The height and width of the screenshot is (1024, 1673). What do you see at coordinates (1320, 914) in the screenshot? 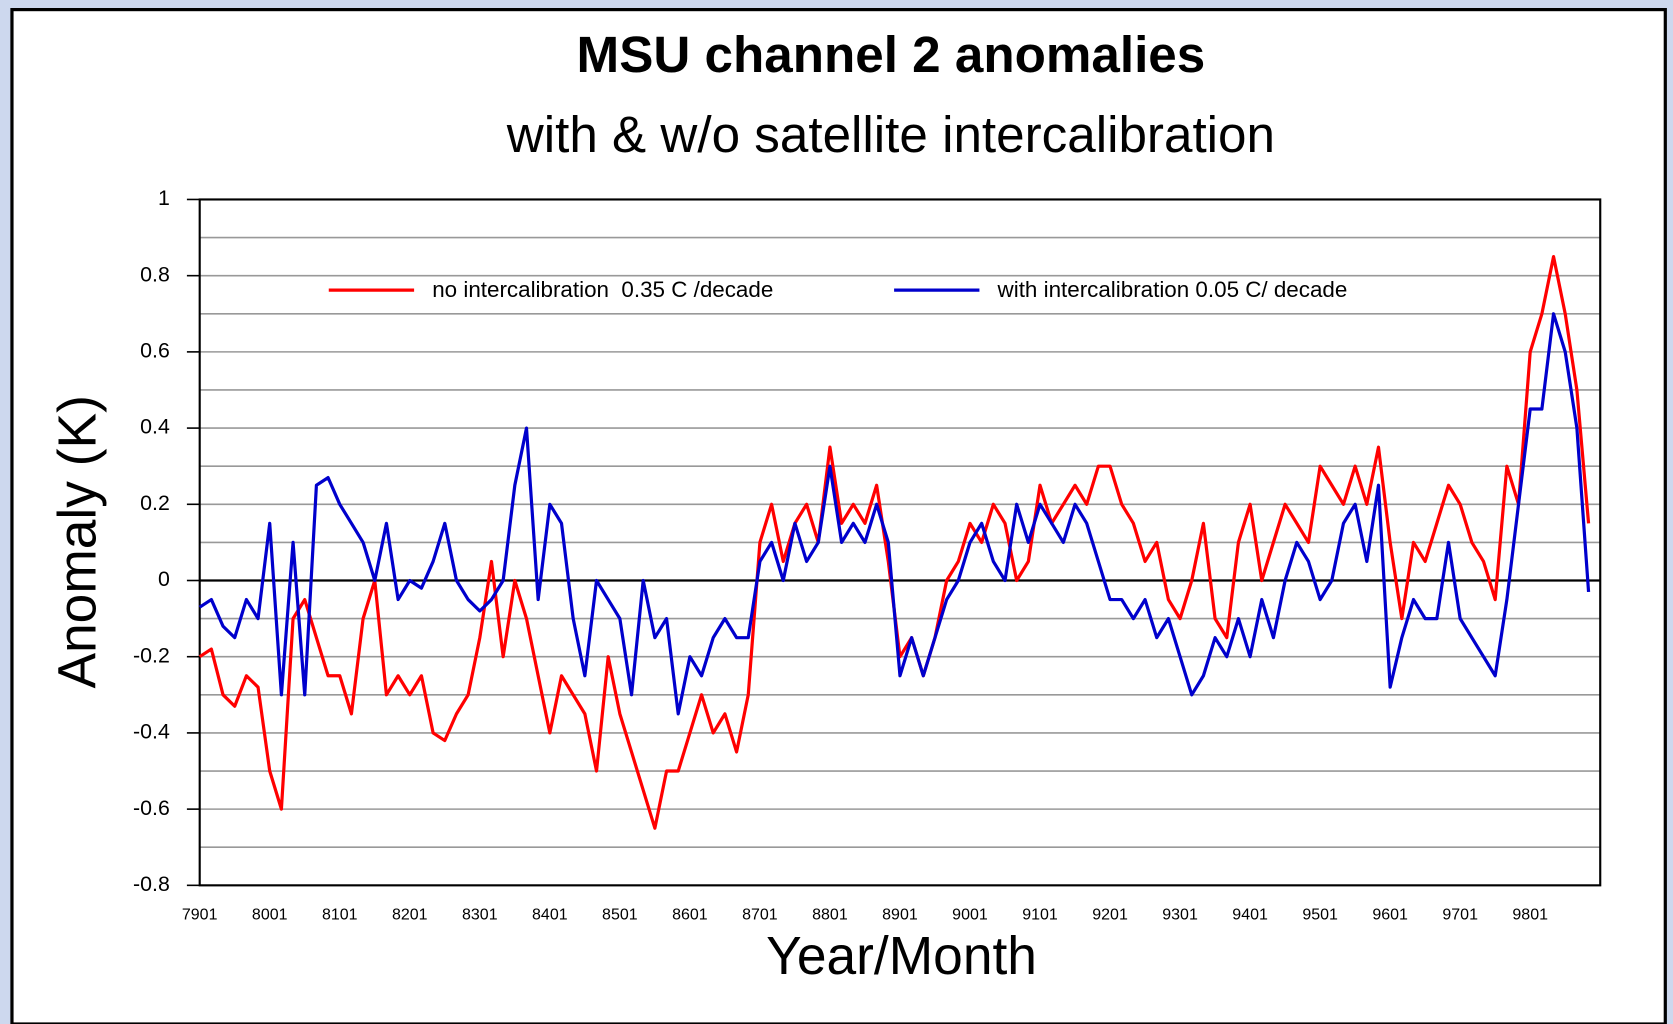
I see `x-tick-label: 9501` at bounding box center [1320, 914].